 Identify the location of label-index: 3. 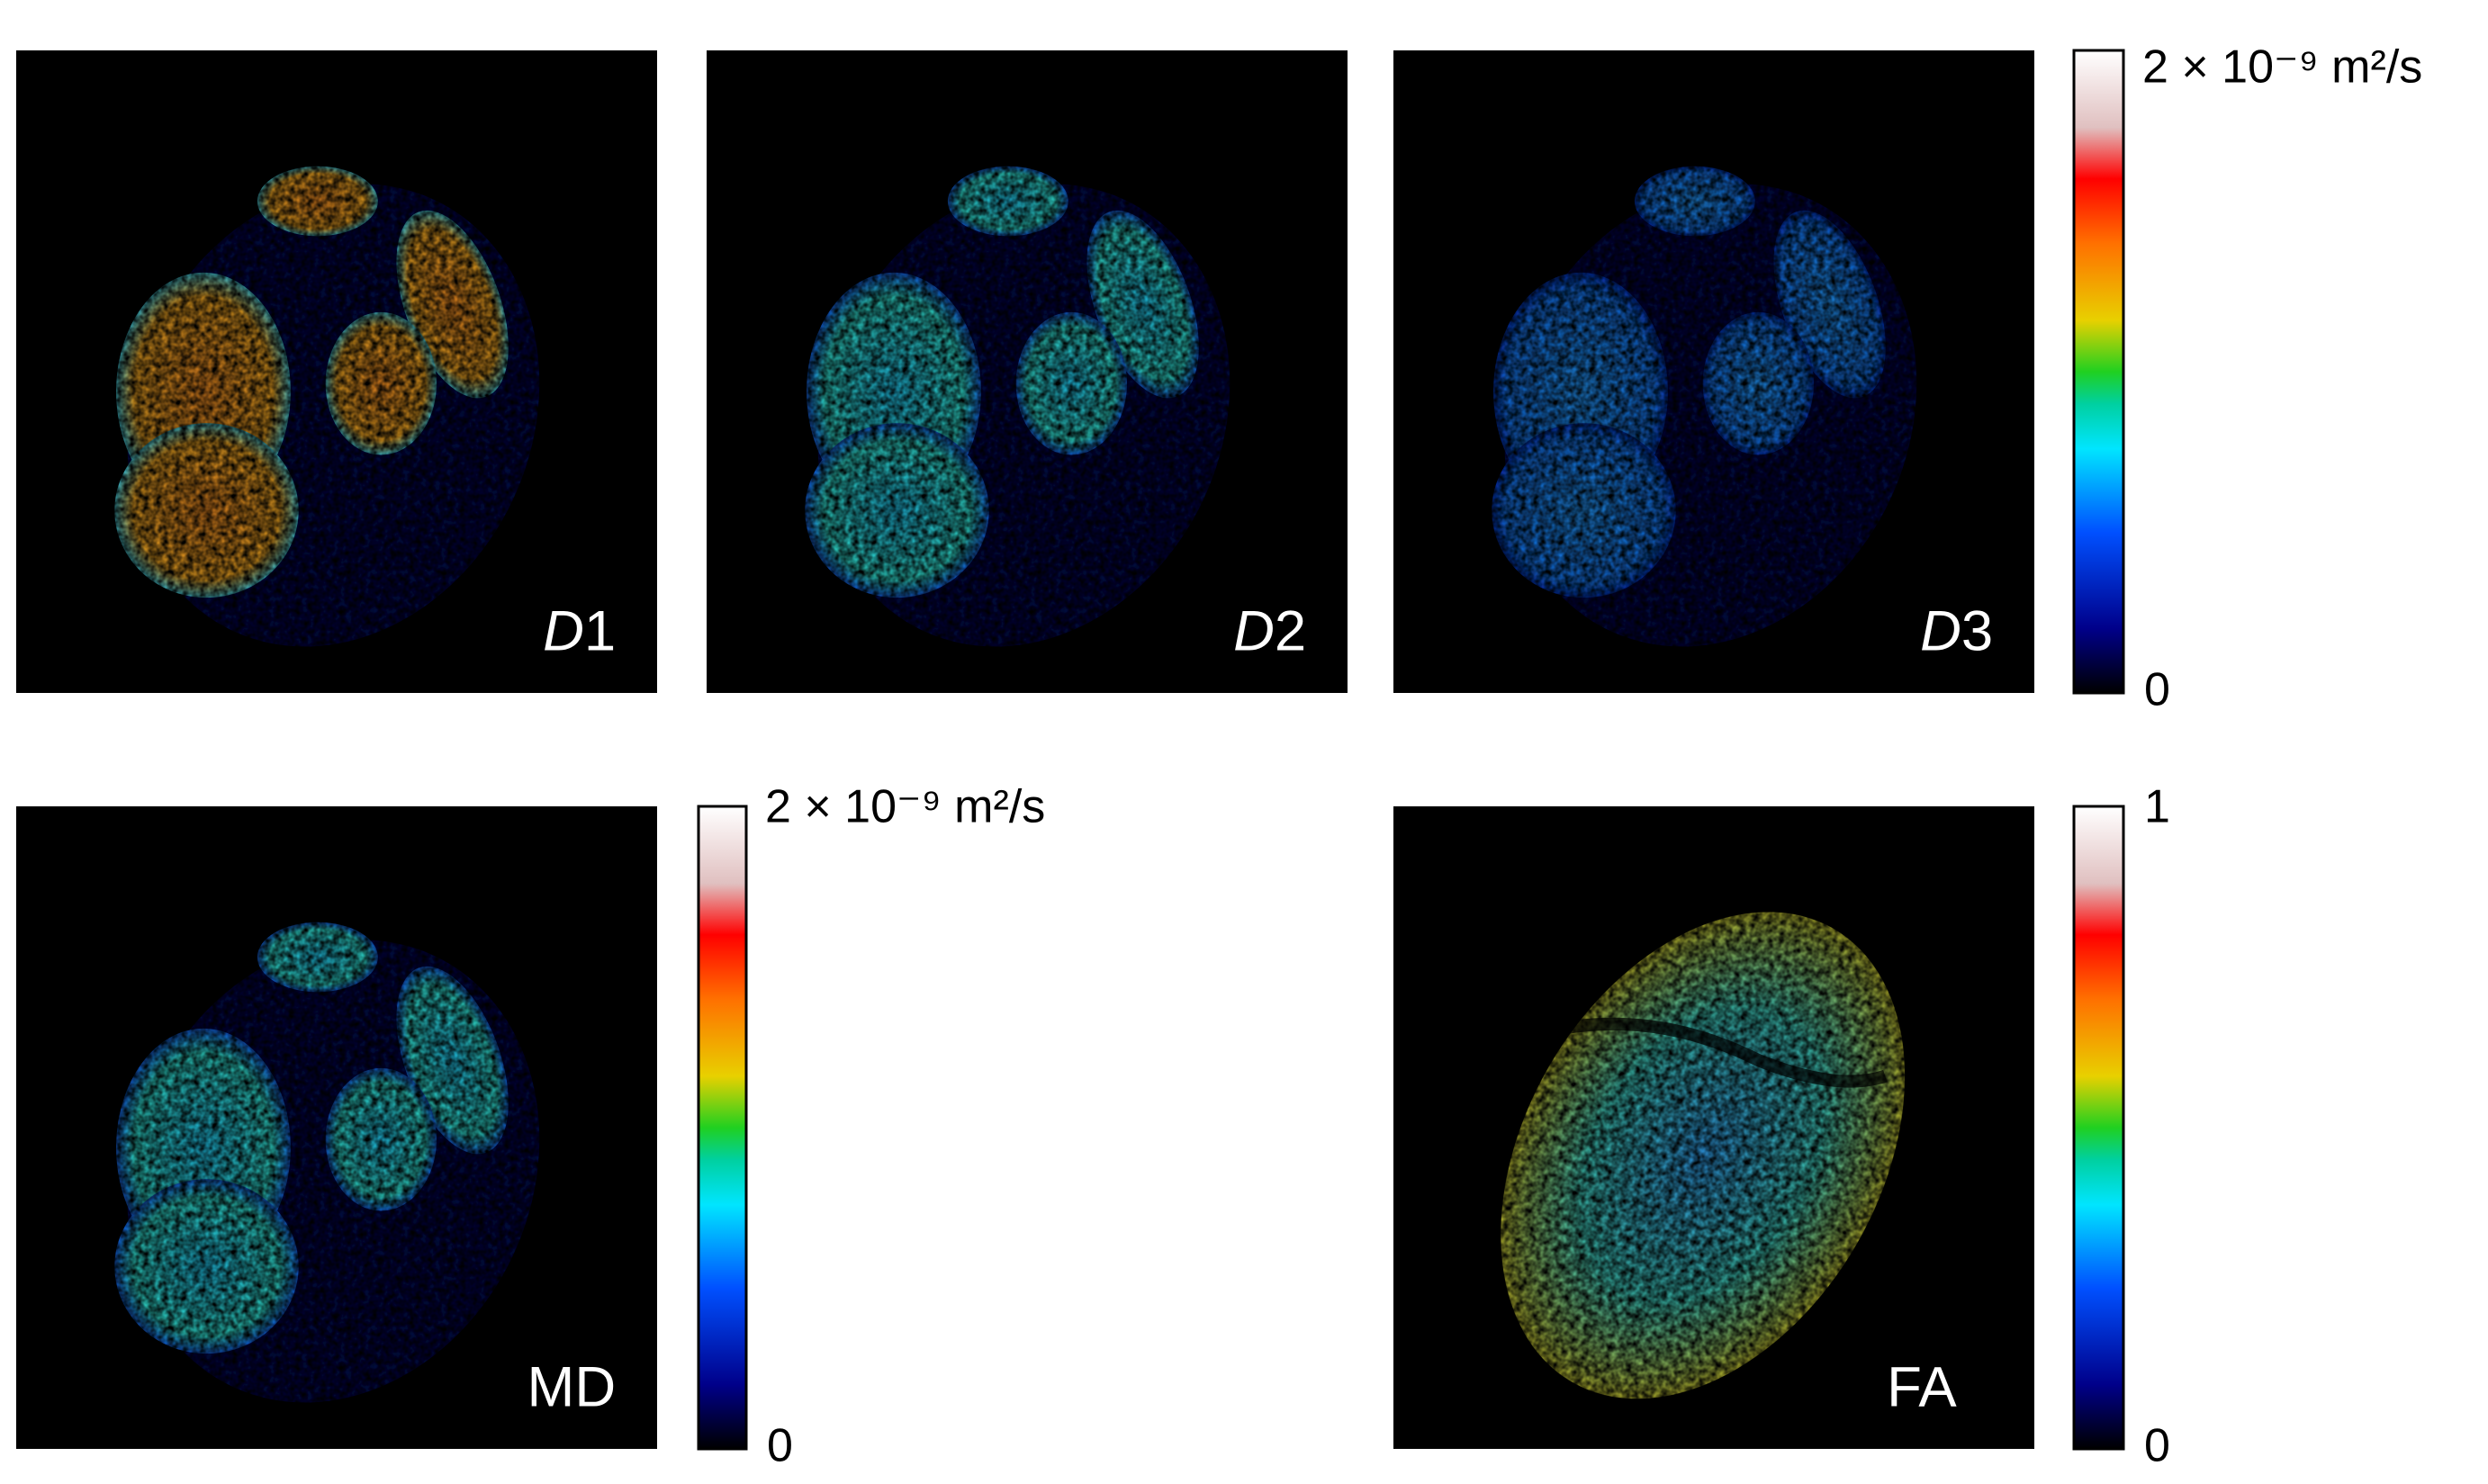
(1977, 631).